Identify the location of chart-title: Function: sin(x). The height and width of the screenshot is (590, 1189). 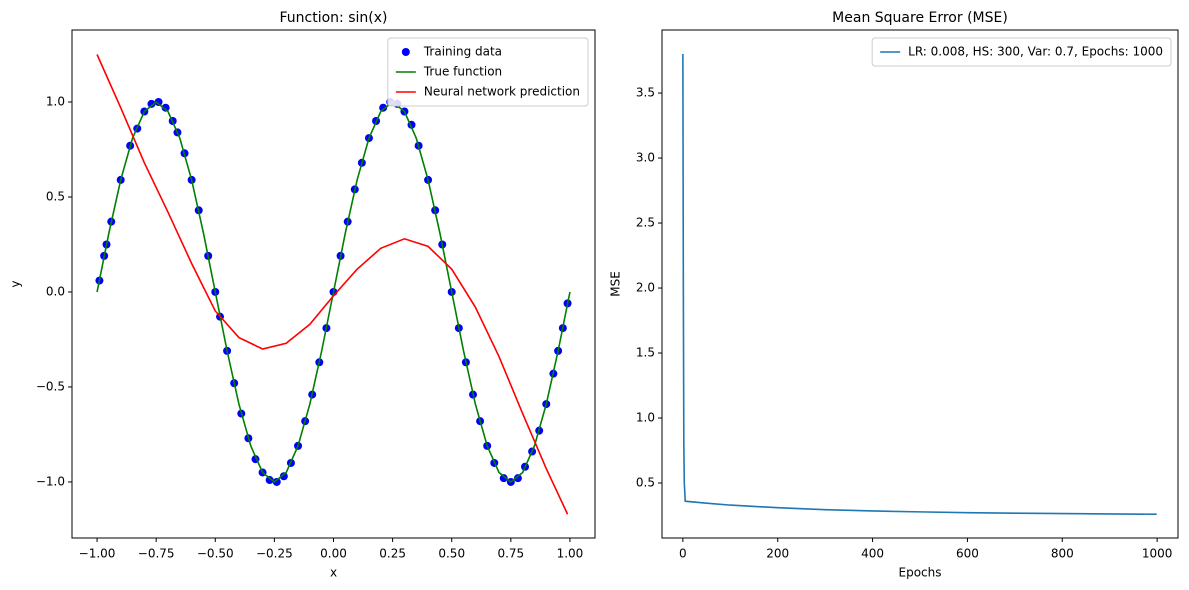
(334, 18).